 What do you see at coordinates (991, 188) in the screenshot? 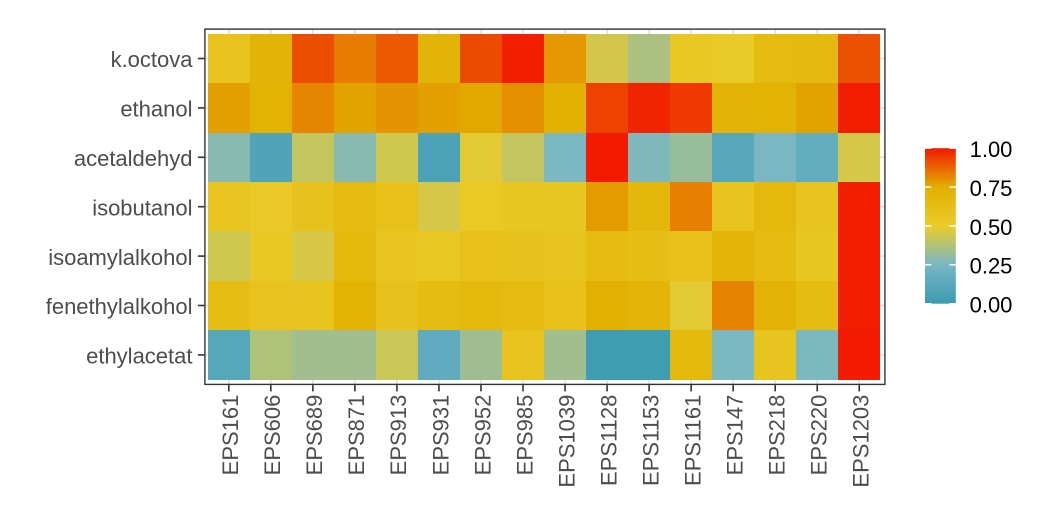
I see `svg-text: 0.75` at bounding box center [991, 188].